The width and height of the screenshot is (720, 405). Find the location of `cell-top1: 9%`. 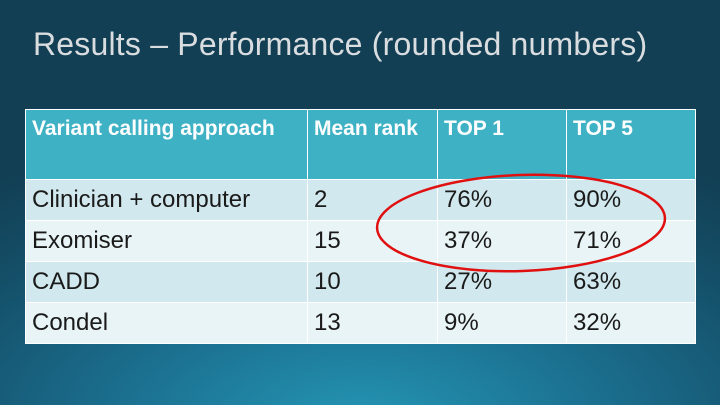

cell-top1: 9% is located at coordinates (502, 323).